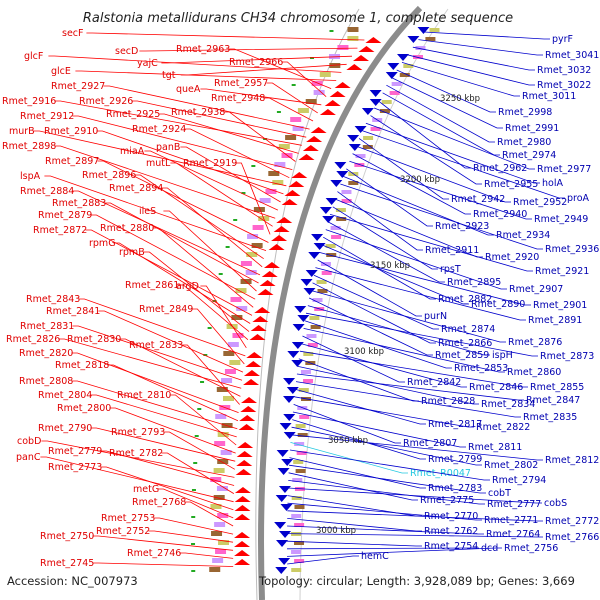  Describe the element at coordinates (349, 458) in the screenshot. I see `leader-line-rmet-r0047` at that location.